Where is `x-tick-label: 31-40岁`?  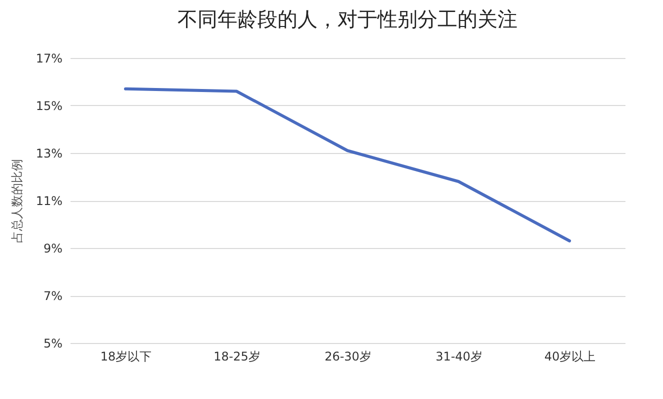 x-tick-label: 31-40岁 is located at coordinates (459, 357).